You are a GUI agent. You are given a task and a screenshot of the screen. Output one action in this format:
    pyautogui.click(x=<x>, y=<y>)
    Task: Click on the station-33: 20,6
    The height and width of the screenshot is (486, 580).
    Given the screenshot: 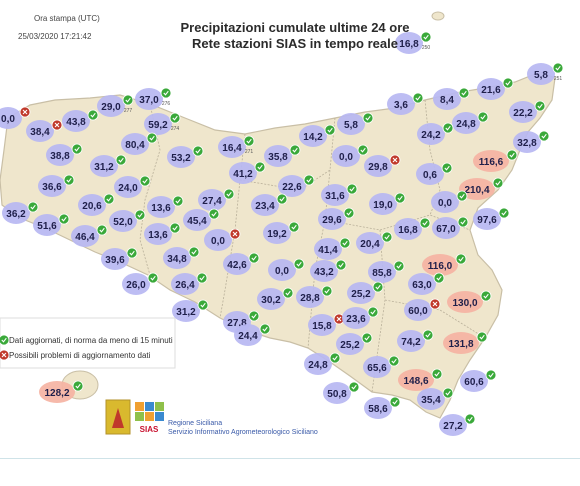 What is the action you would take?
    pyautogui.click(x=96, y=204)
    